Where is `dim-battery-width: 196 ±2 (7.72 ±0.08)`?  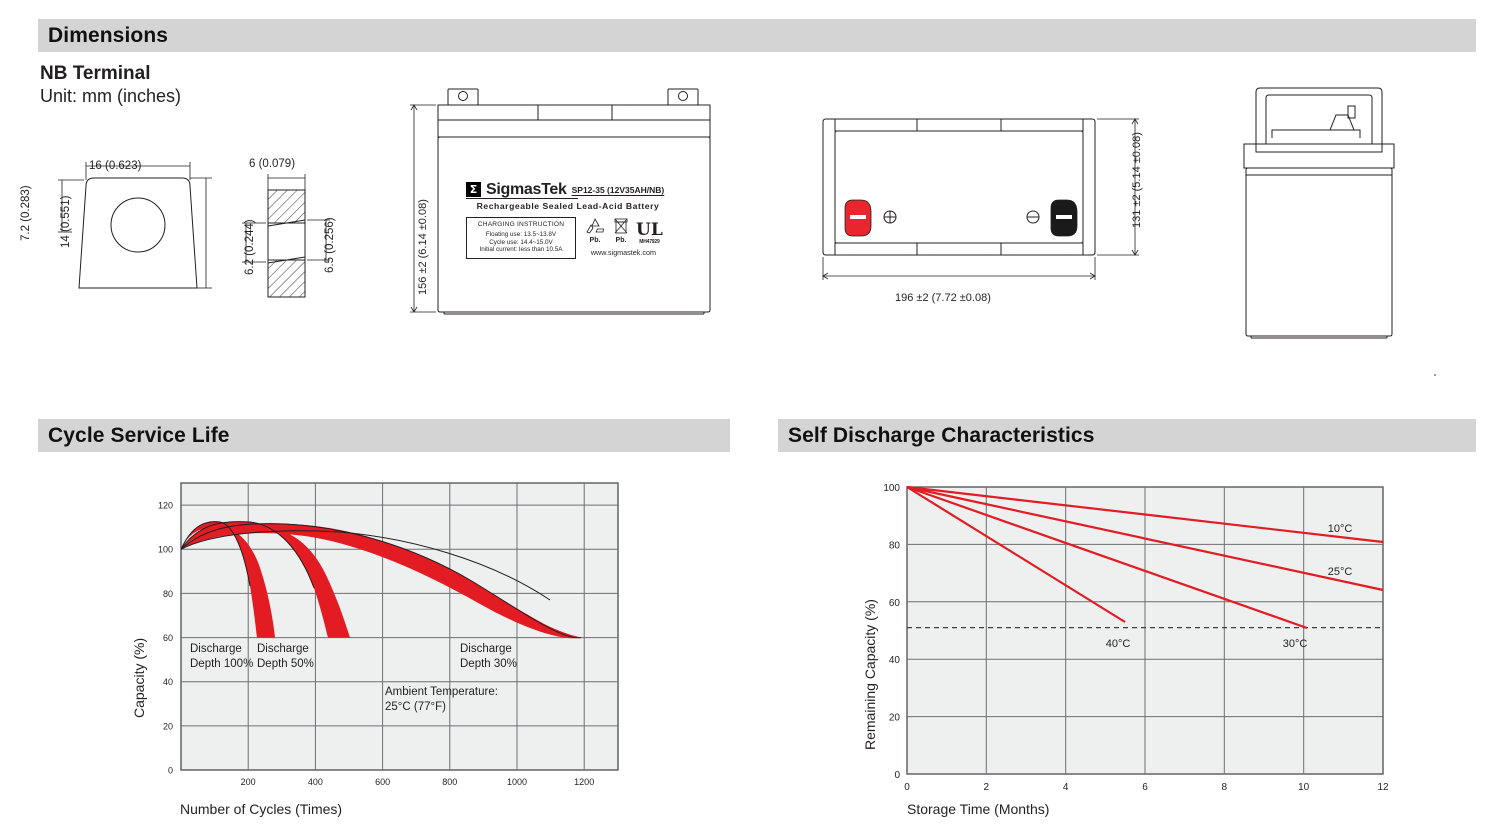 dim-battery-width: 196 ±2 (7.72 ±0.08) is located at coordinates (943, 298).